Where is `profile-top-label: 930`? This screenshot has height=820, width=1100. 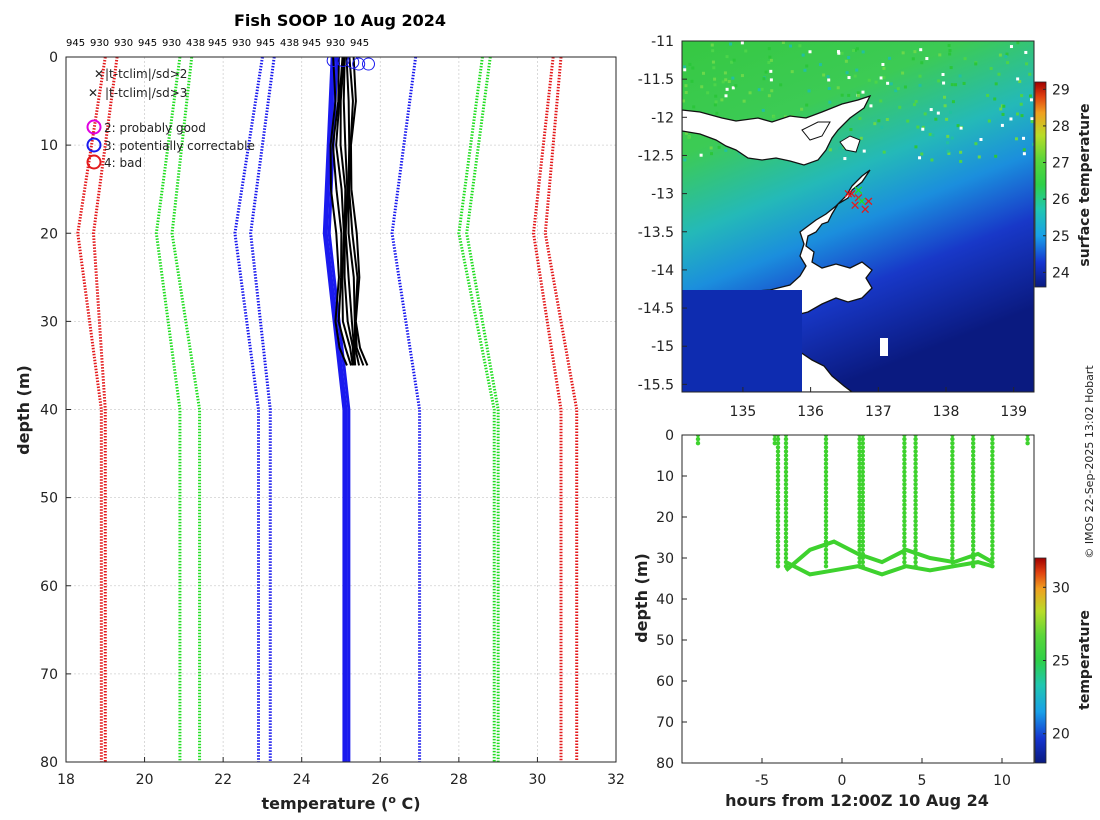 profile-top-label: 930 is located at coordinates (99, 43).